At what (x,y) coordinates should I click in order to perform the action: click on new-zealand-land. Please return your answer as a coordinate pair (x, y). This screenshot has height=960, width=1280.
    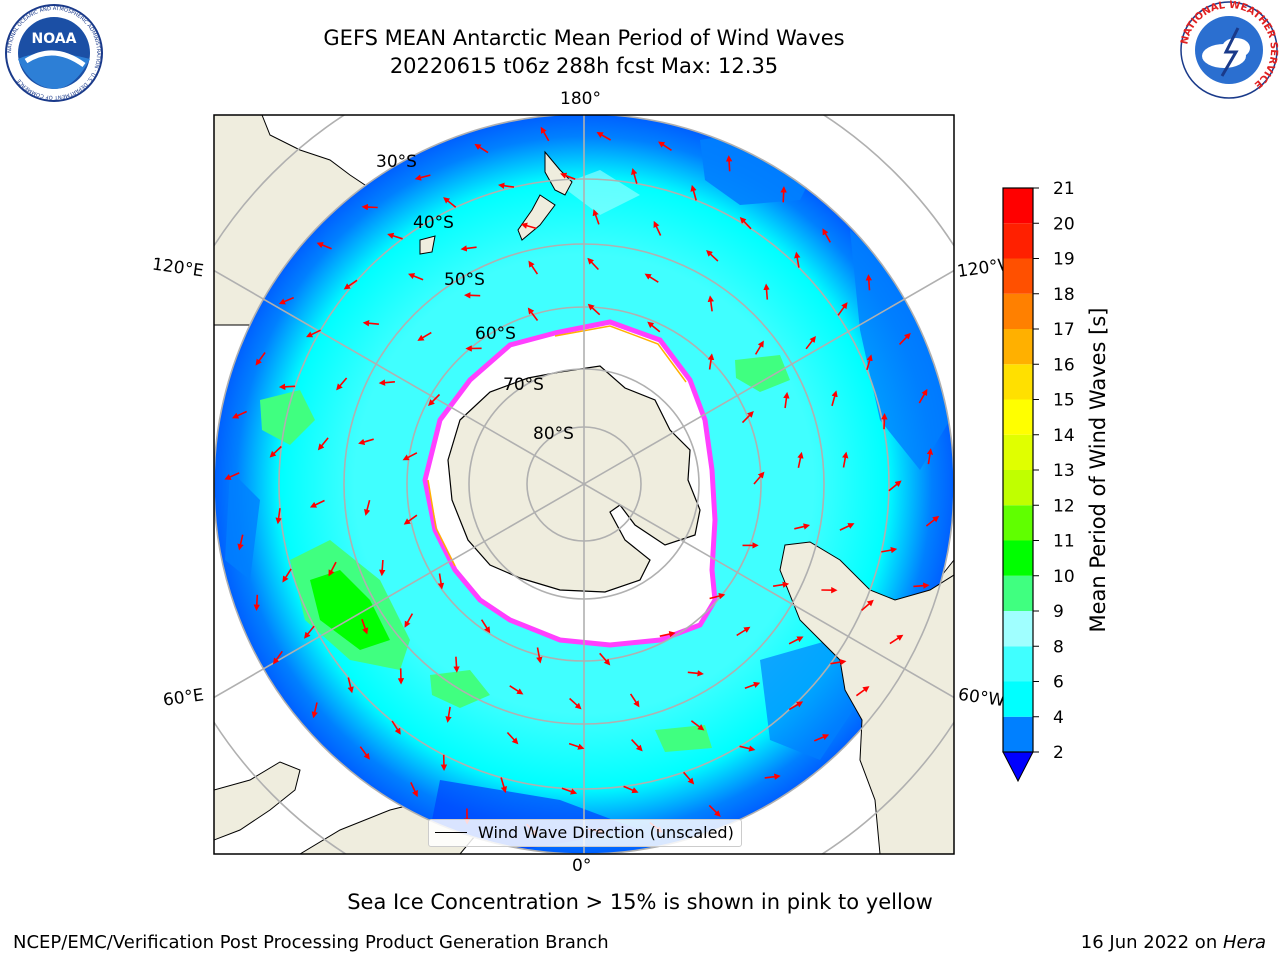
    Looking at the image, I should click on (545, 195).